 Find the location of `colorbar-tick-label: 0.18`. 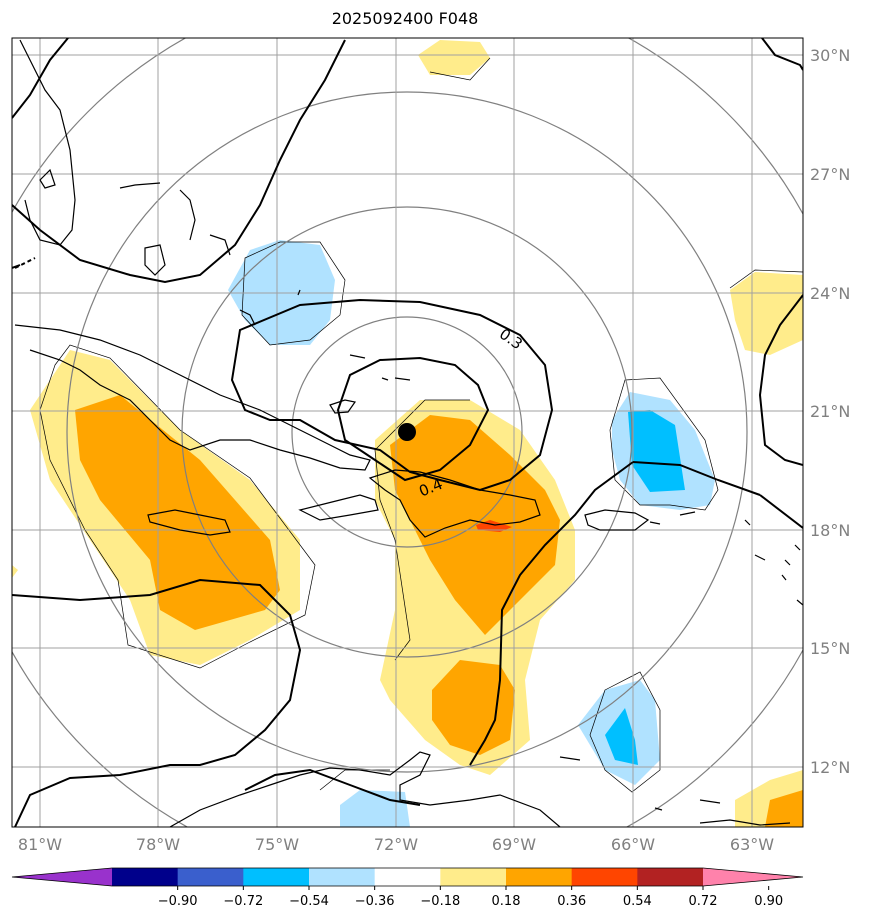

colorbar-tick-label: 0.18 is located at coordinates (506, 901).